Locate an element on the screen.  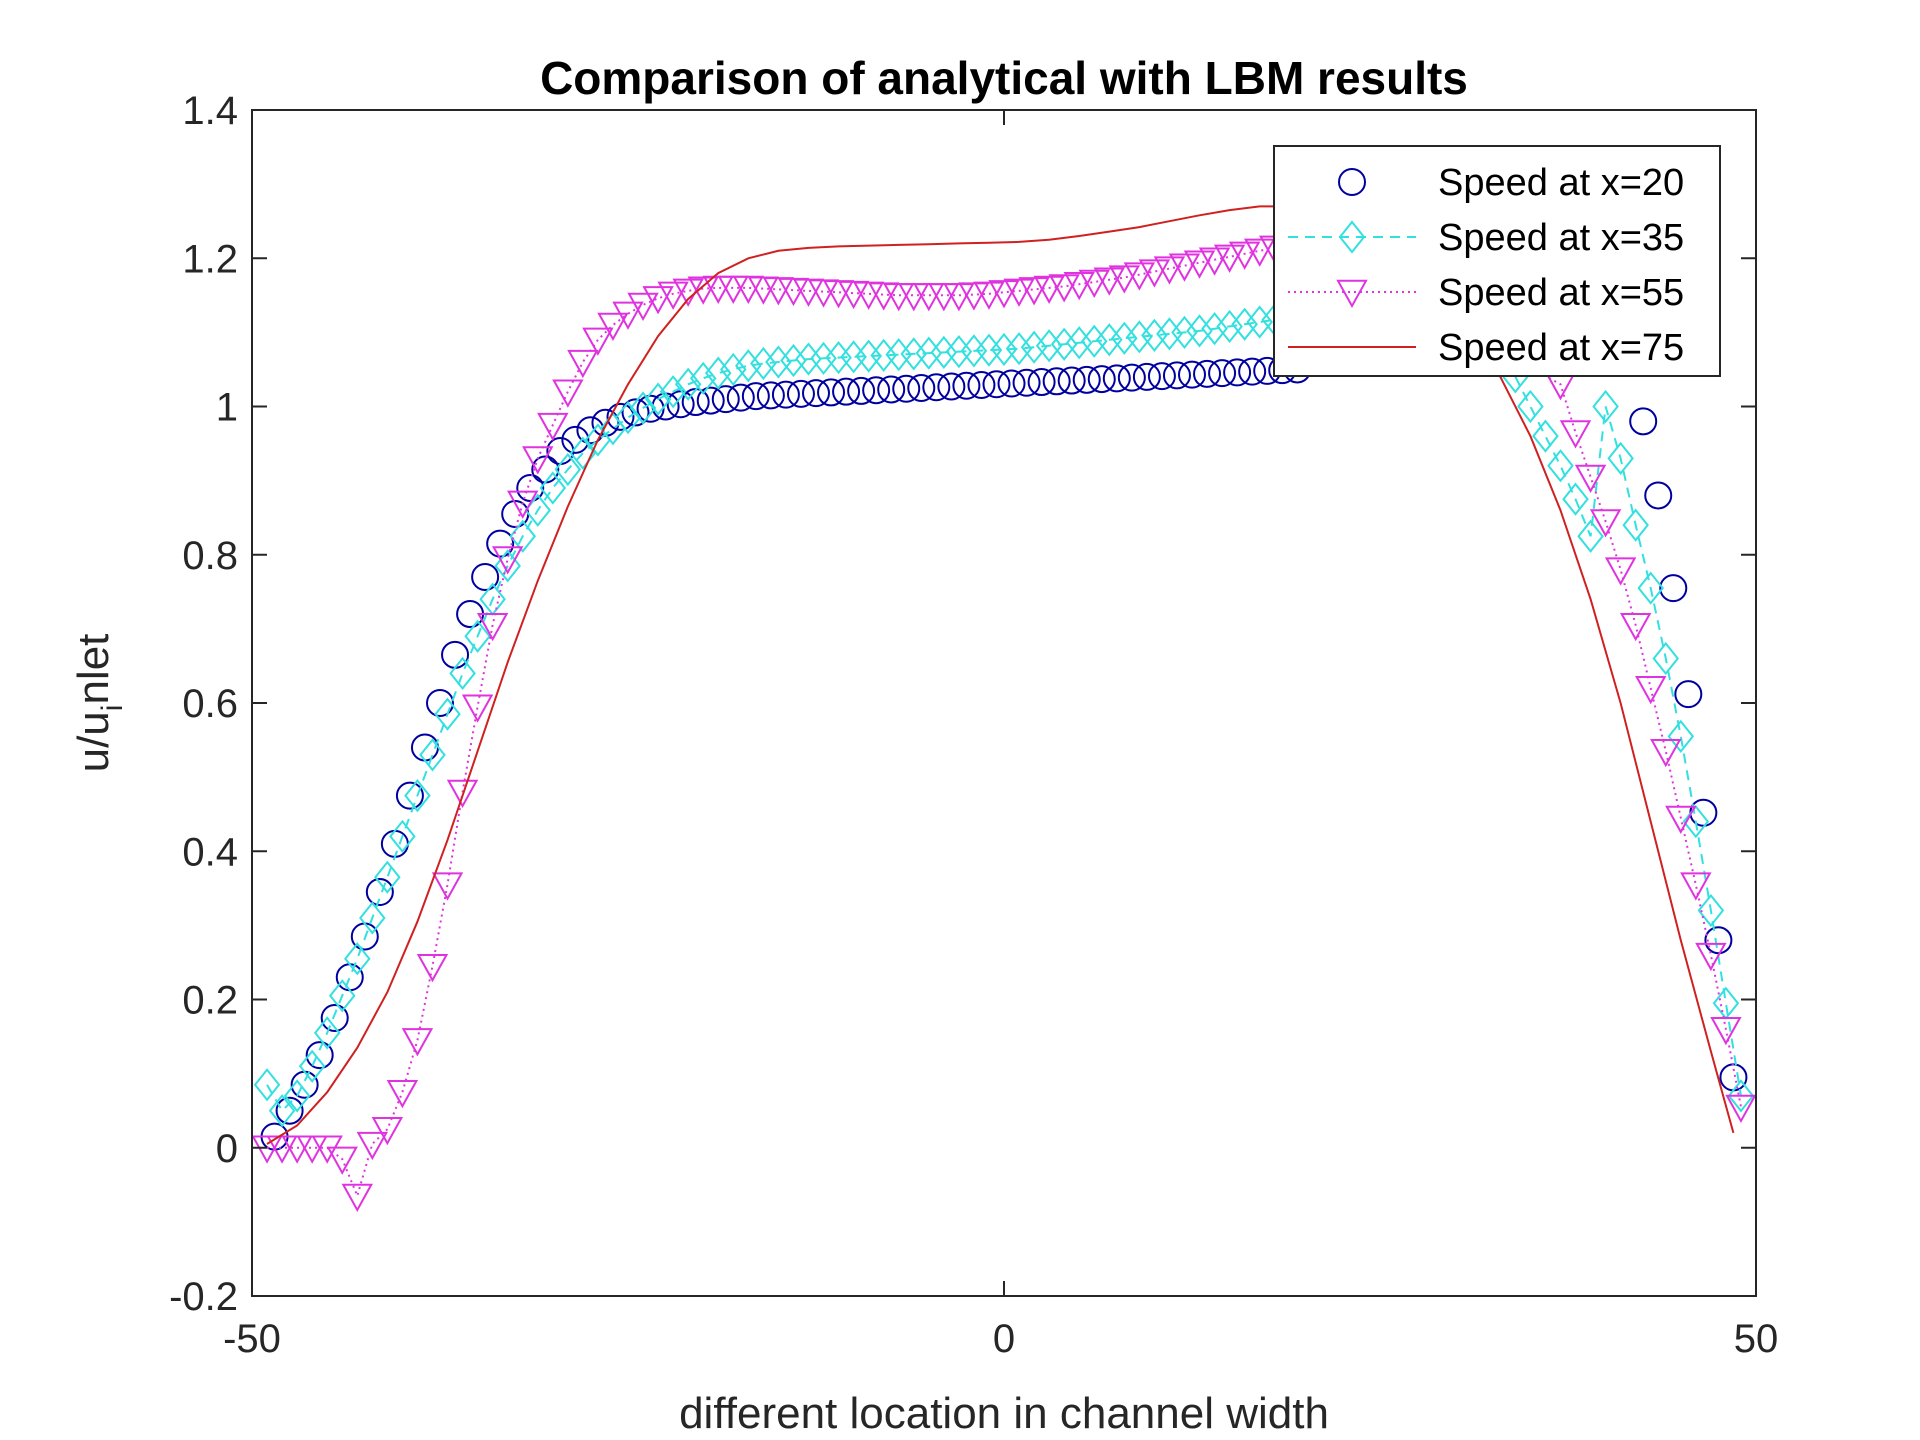
y-tick-label: 0.8 is located at coordinates (210, 556).